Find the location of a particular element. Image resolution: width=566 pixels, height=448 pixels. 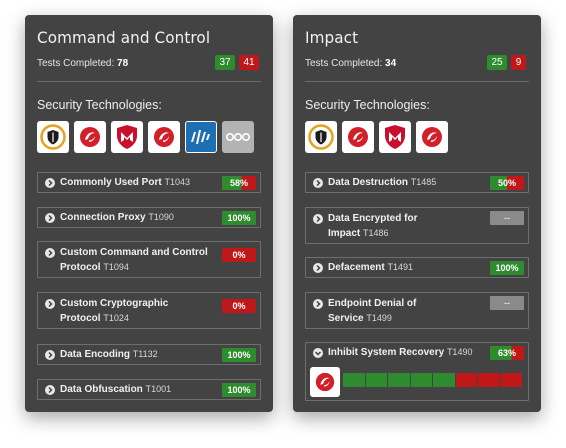

technique-name: Commonly Used Port T1043 is located at coordinates (125, 182).